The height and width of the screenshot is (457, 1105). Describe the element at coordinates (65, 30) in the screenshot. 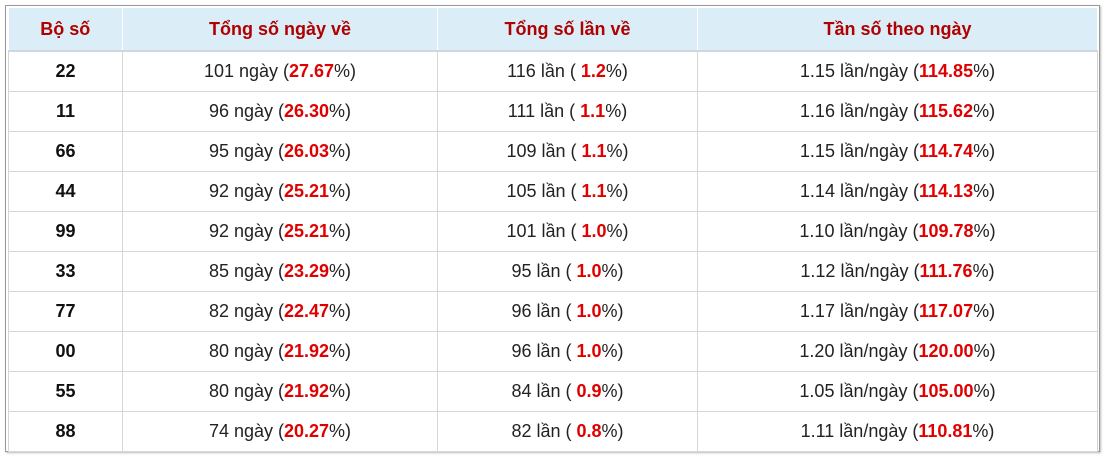

I see `header-cell: Bộ số` at that location.